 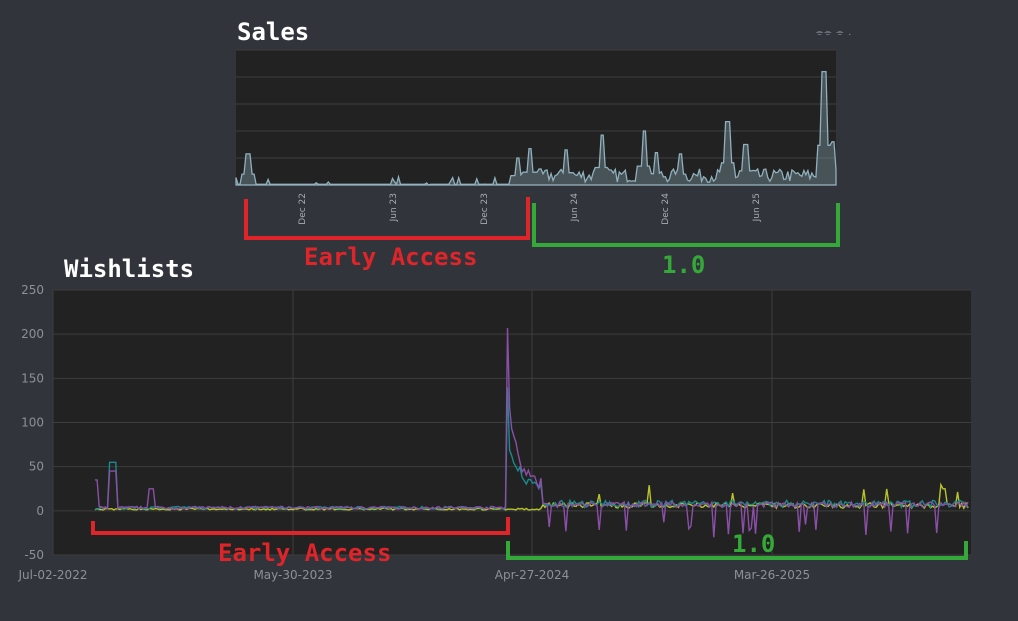 What do you see at coordinates (666, 209) in the screenshot?
I see `sales-x-tick-label: Dec 24` at bounding box center [666, 209].